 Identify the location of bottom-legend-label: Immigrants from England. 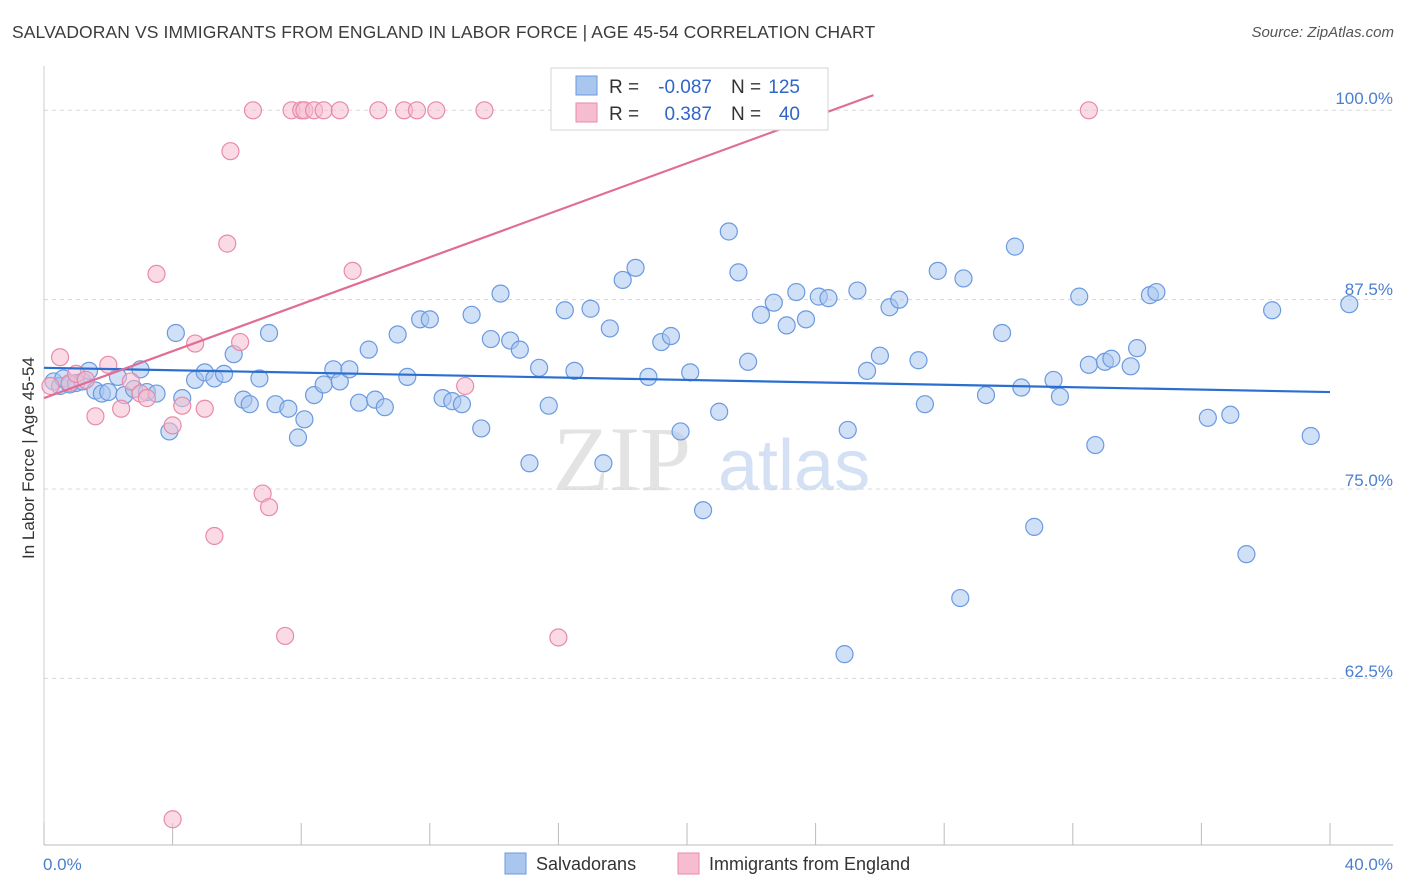
(809, 864).